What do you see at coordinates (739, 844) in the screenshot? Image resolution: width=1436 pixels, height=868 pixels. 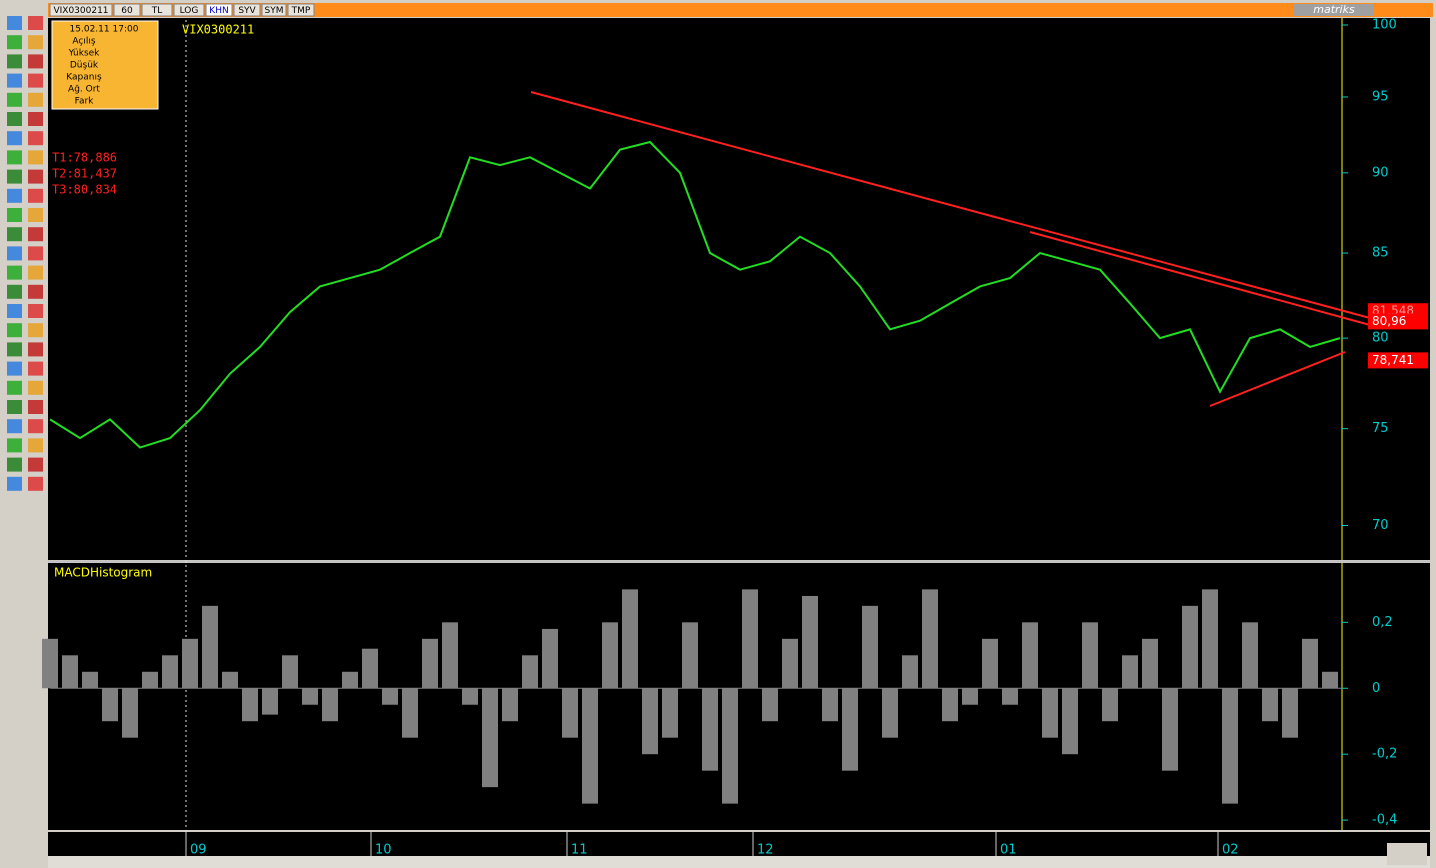 I see `time-axis-panel` at bounding box center [739, 844].